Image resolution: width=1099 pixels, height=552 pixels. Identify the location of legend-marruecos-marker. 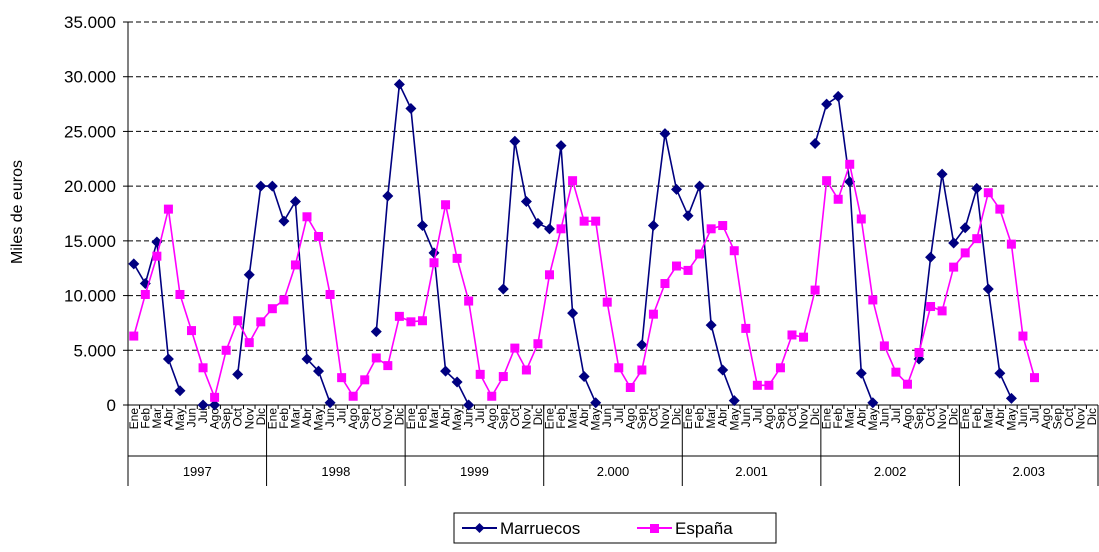
(479, 528).